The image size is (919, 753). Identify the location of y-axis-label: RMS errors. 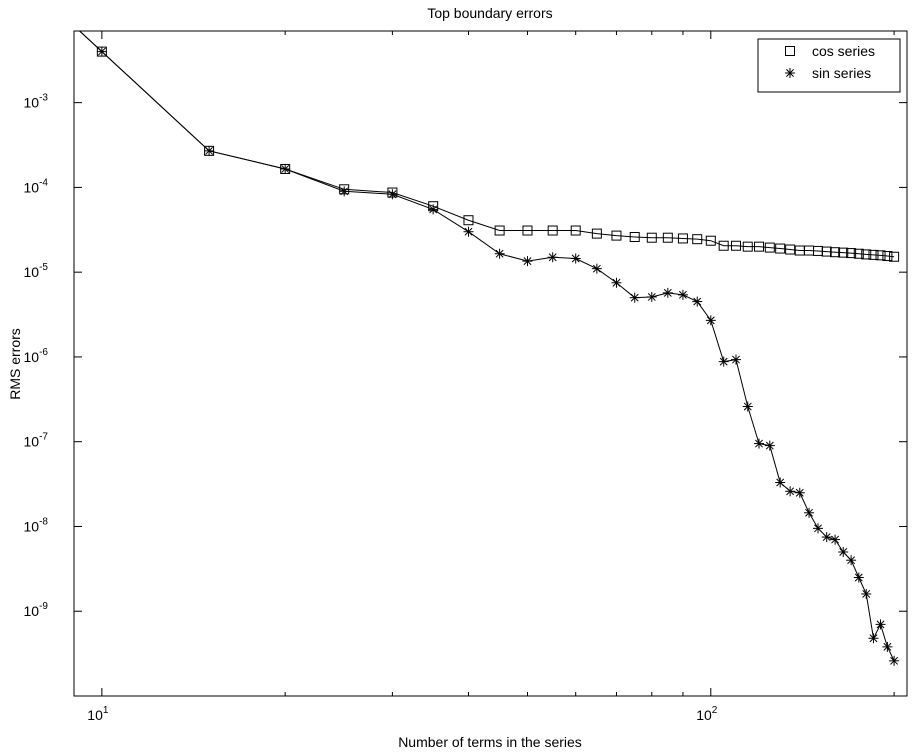
(15, 364).